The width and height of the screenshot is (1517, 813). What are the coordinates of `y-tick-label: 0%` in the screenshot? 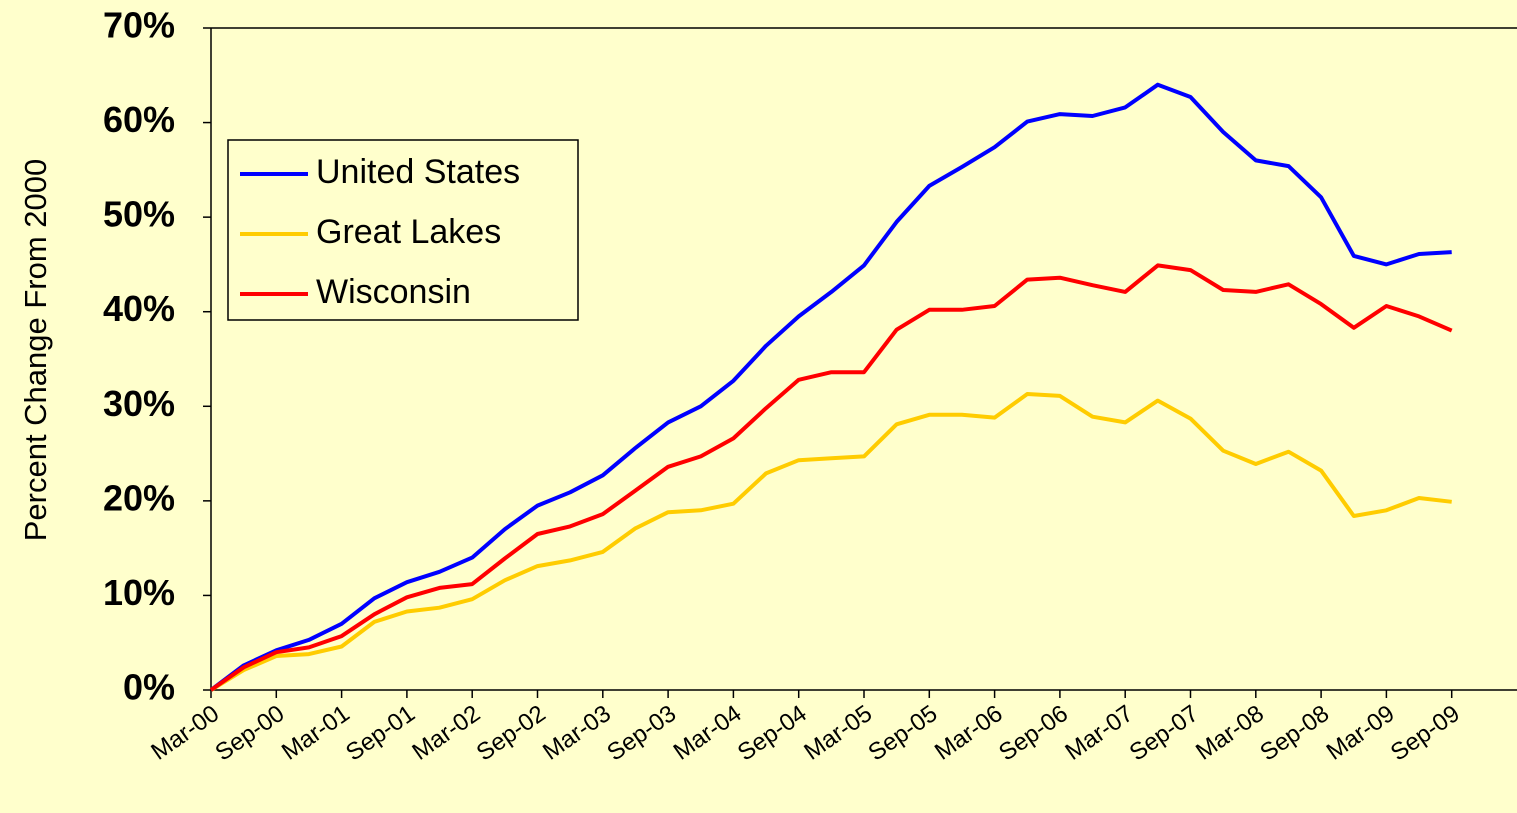 It's located at (149, 687).